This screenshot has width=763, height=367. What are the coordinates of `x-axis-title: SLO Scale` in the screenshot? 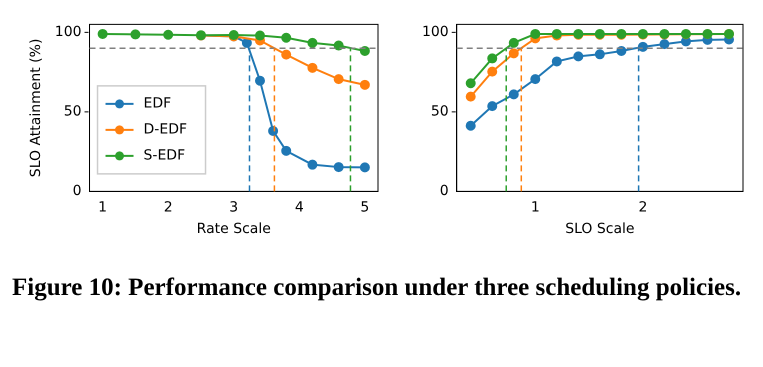 It's located at (600, 229).